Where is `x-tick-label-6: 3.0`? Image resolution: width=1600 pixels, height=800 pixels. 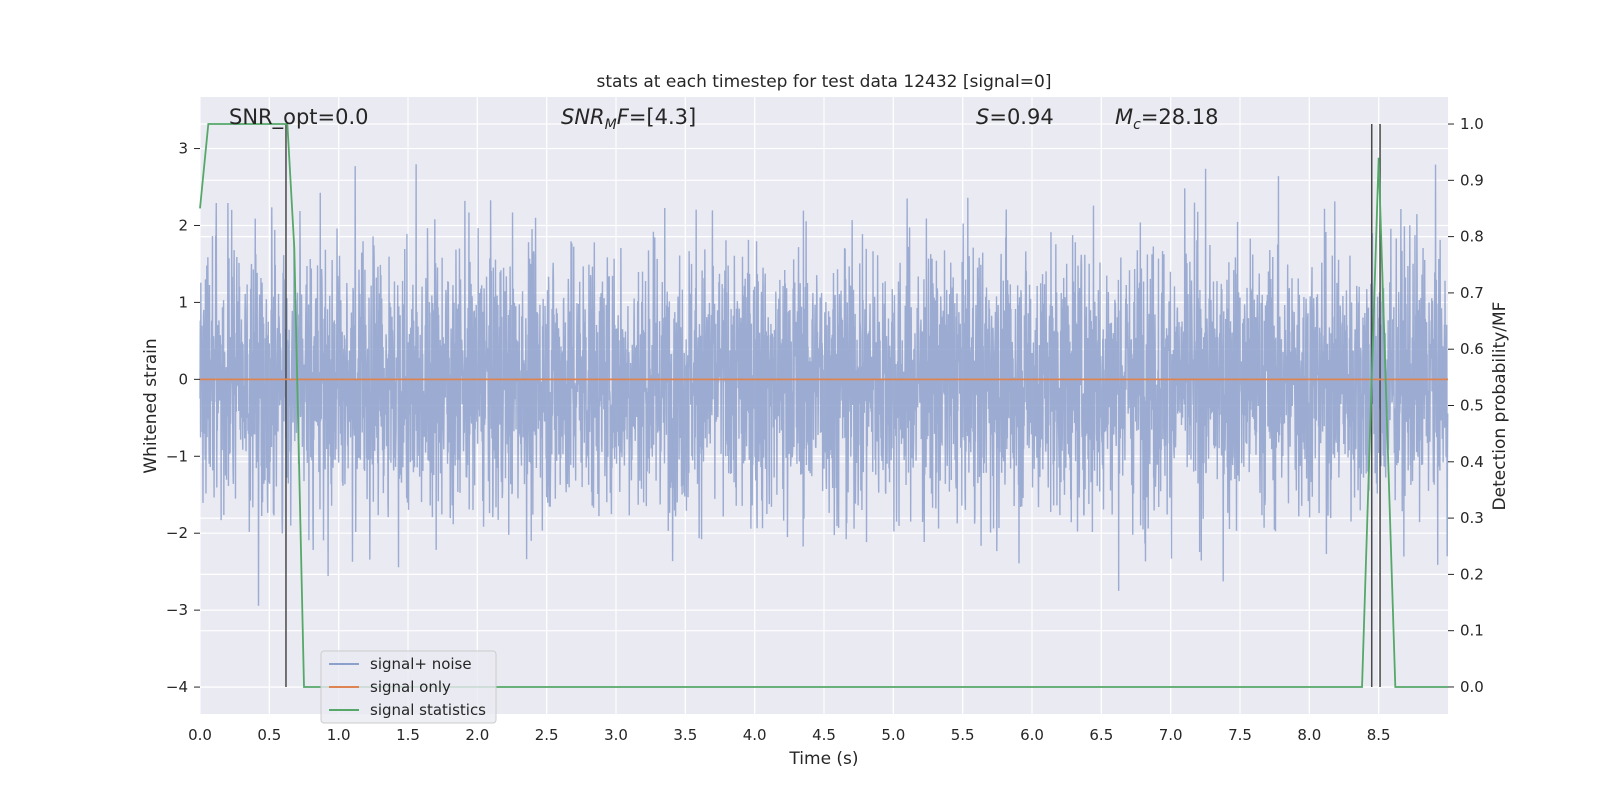 x-tick-label-6: 3.0 is located at coordinates (616, 735).